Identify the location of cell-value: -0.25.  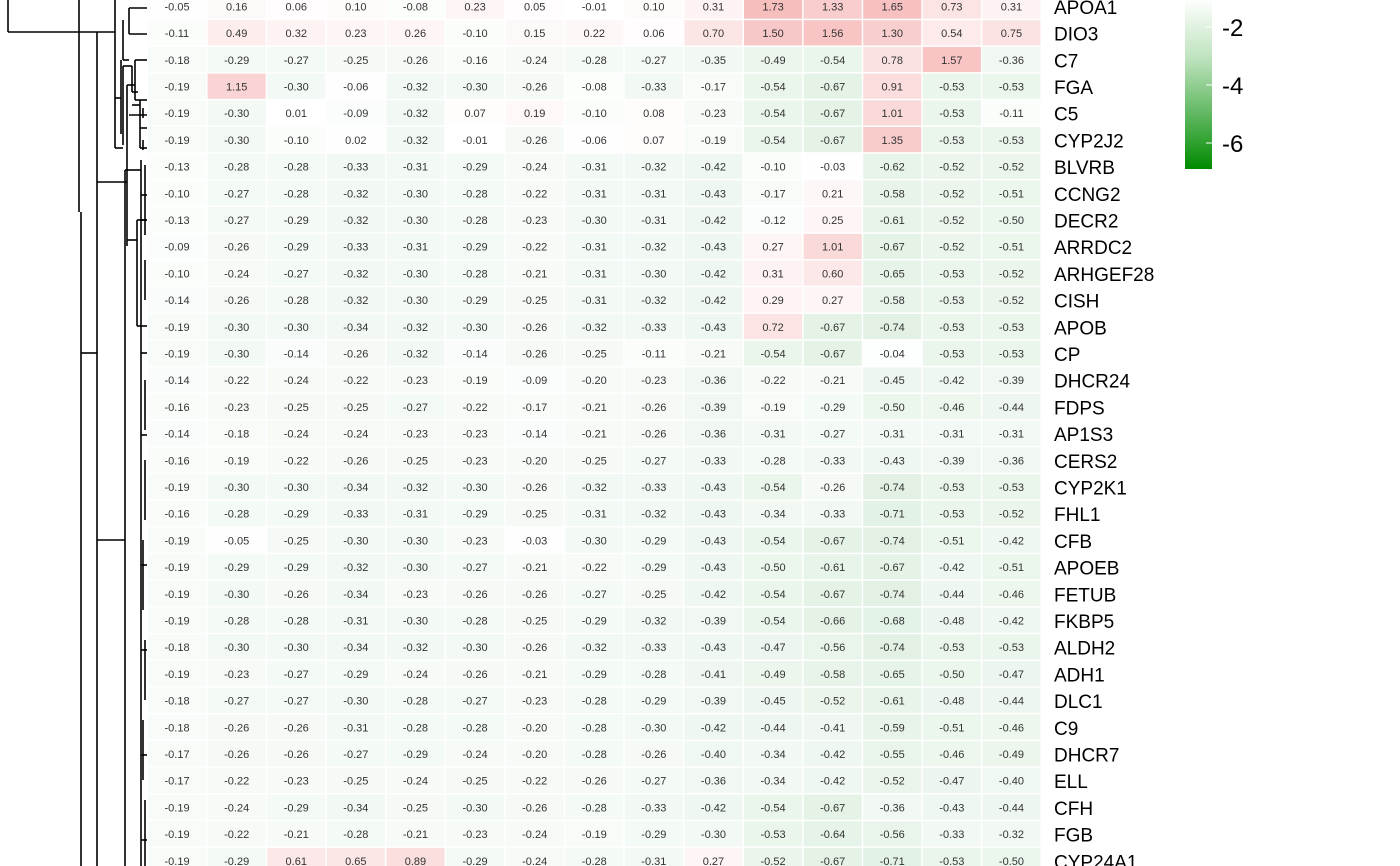
(594, 461).